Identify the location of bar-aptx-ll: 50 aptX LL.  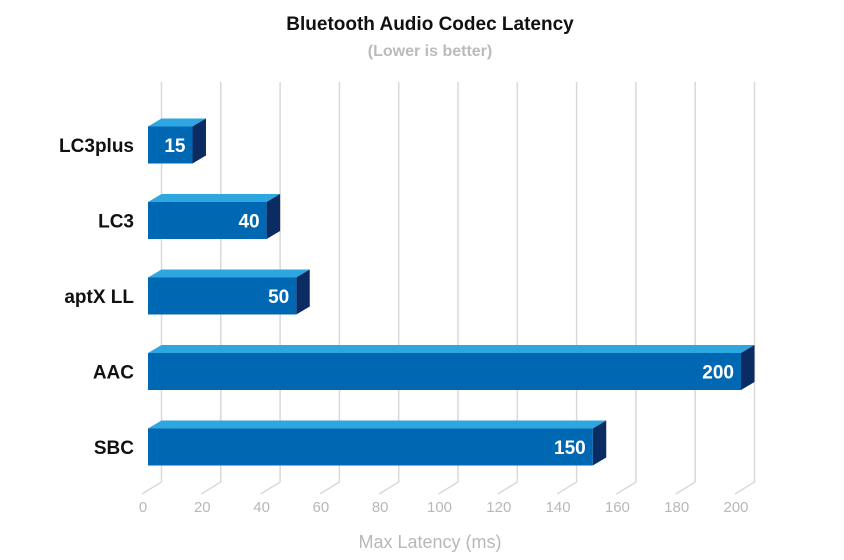
(187, 292).